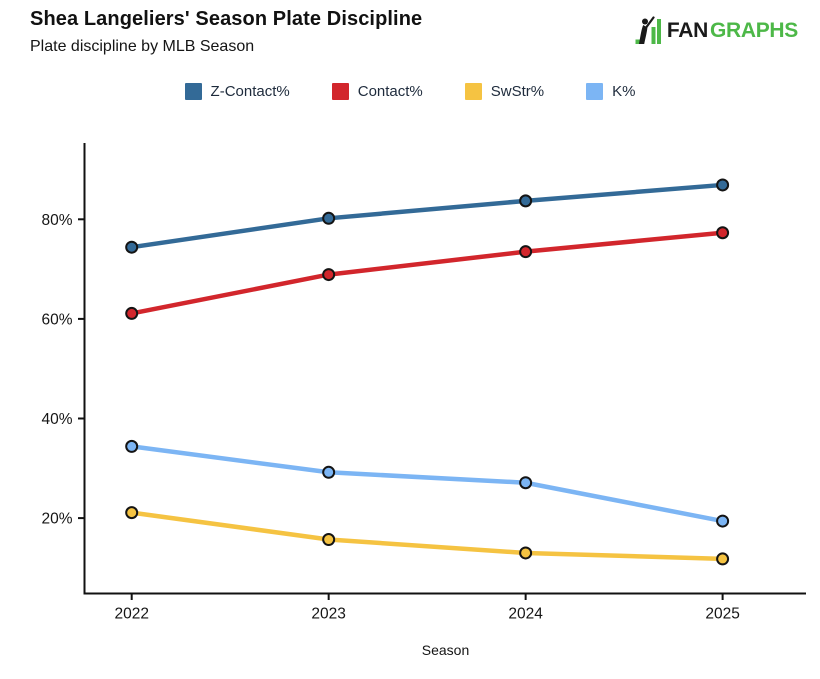 This screenshot has height=679, width=820. I want to click on chart-subtitle: Plate discipline by MLB Season, so click(142, 46).